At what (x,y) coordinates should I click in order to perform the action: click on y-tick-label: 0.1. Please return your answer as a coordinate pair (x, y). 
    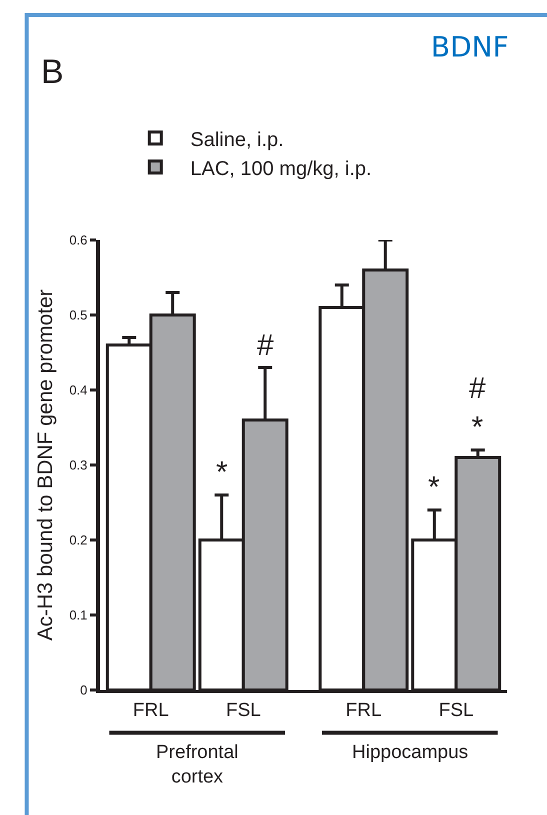
    Looking at the image, I should click on (78, 615).